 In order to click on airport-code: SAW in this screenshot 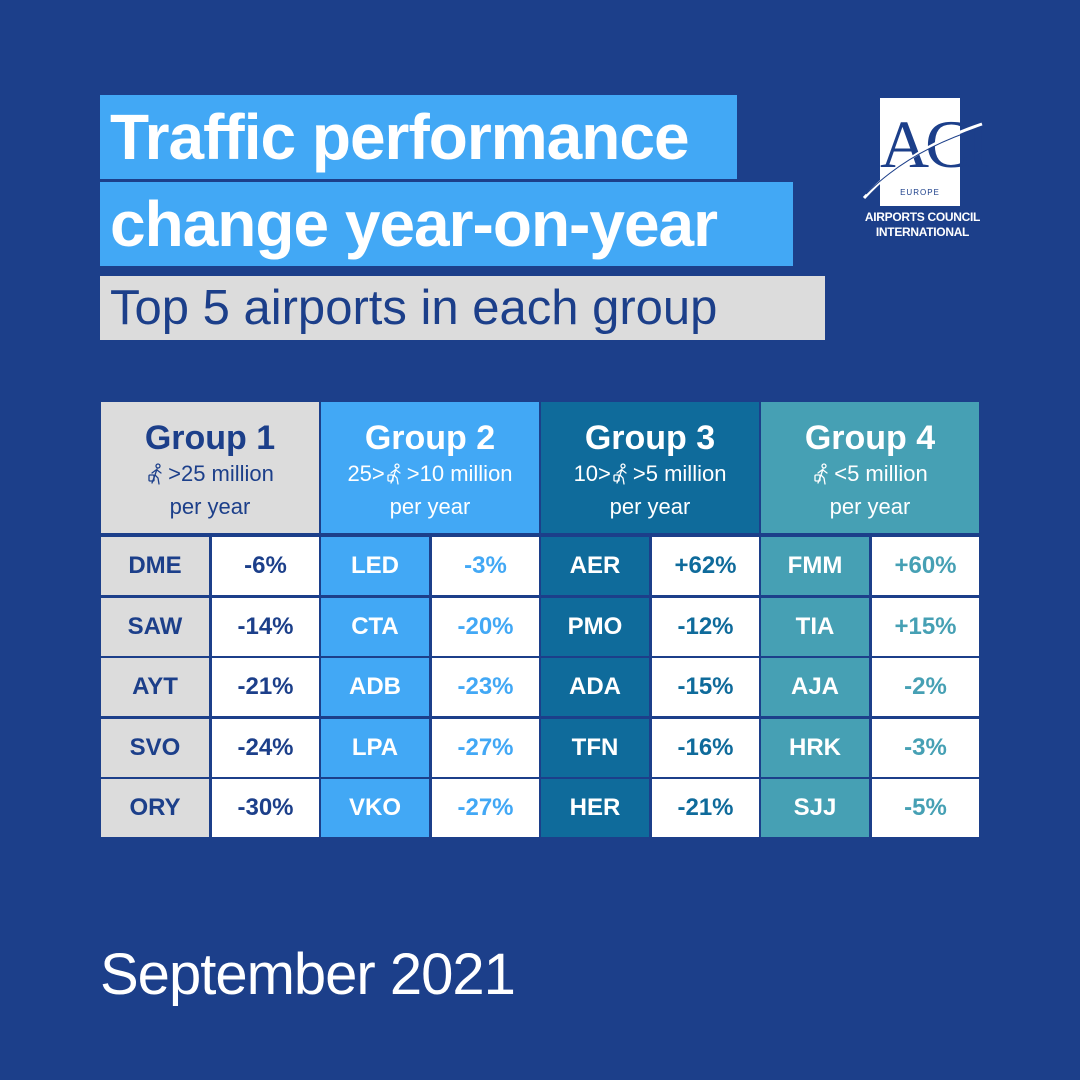, I will do `click(155, 627)`.